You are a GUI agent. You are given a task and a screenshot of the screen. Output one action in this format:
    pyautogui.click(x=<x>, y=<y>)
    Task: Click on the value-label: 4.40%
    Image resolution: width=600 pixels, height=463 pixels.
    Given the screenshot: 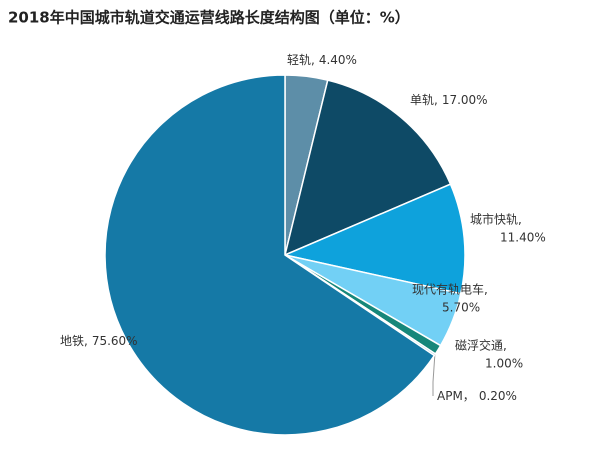 What is the action you would take?
    pyautogui.click(x=338, y=60)
    